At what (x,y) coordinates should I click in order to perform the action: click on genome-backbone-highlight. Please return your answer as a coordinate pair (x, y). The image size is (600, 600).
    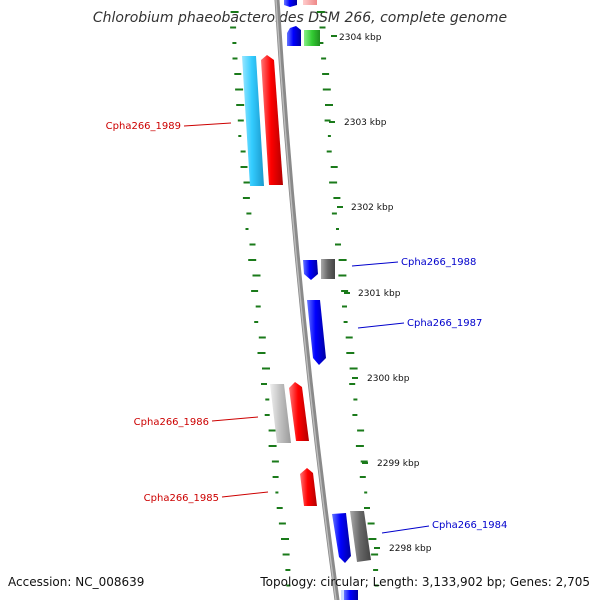
    Looking at the image, I should click on (306, 300).